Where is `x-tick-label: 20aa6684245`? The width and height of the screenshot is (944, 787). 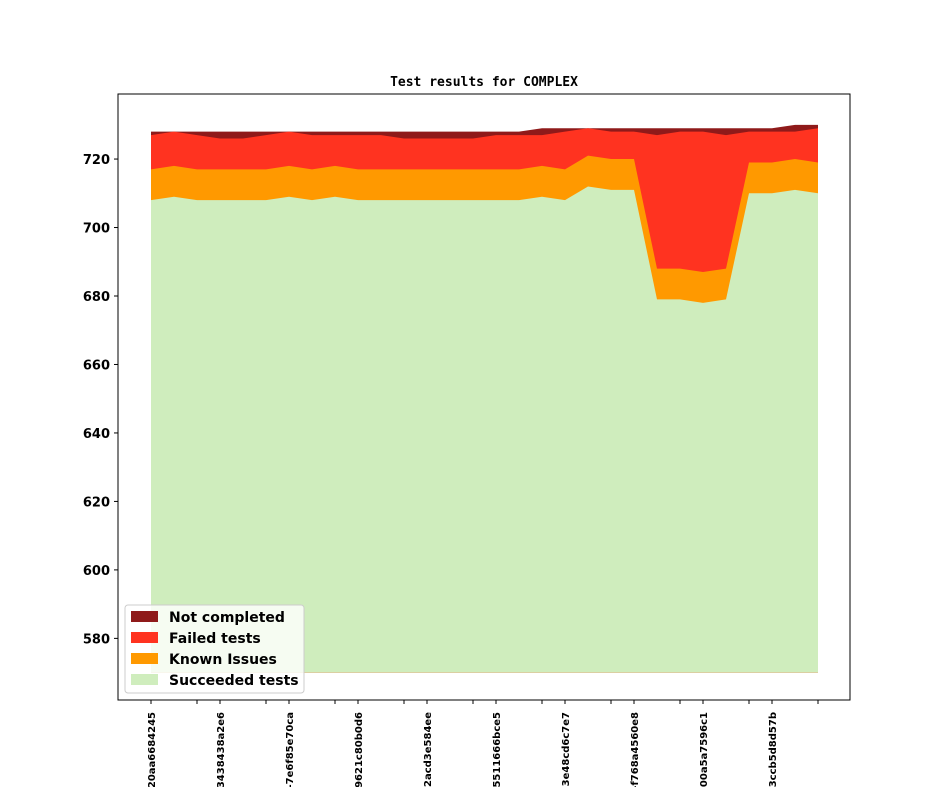 x-tick-label: 20aa6684245 is located at coordinates (152, 749).